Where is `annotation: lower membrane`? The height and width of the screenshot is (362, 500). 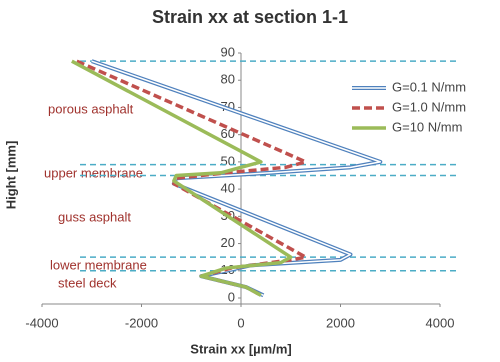 annotation: lower membrane is located at coordinates (98, 264).